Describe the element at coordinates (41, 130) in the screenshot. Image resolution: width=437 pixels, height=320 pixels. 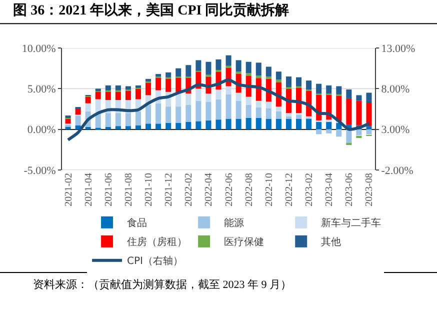
I see `y-tick-label: 0.00%` at that location.